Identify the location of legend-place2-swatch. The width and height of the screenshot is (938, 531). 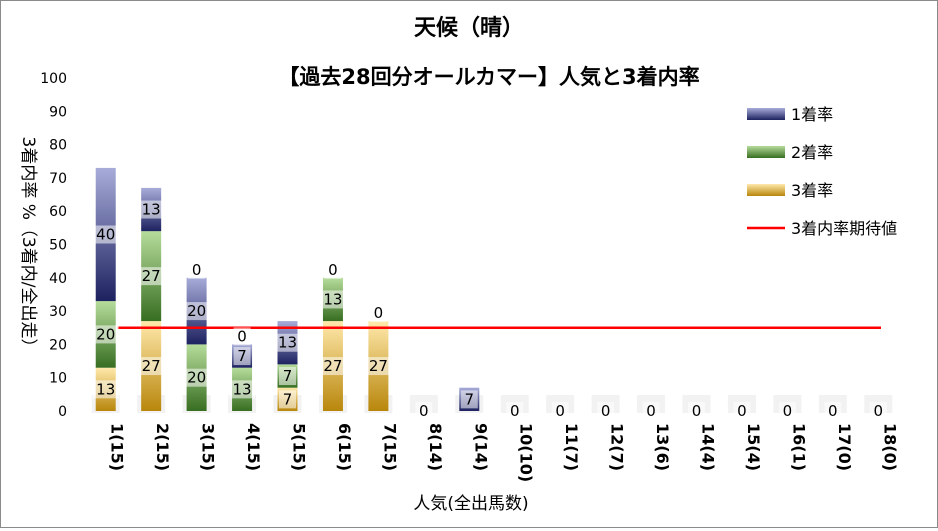
(766, 152).